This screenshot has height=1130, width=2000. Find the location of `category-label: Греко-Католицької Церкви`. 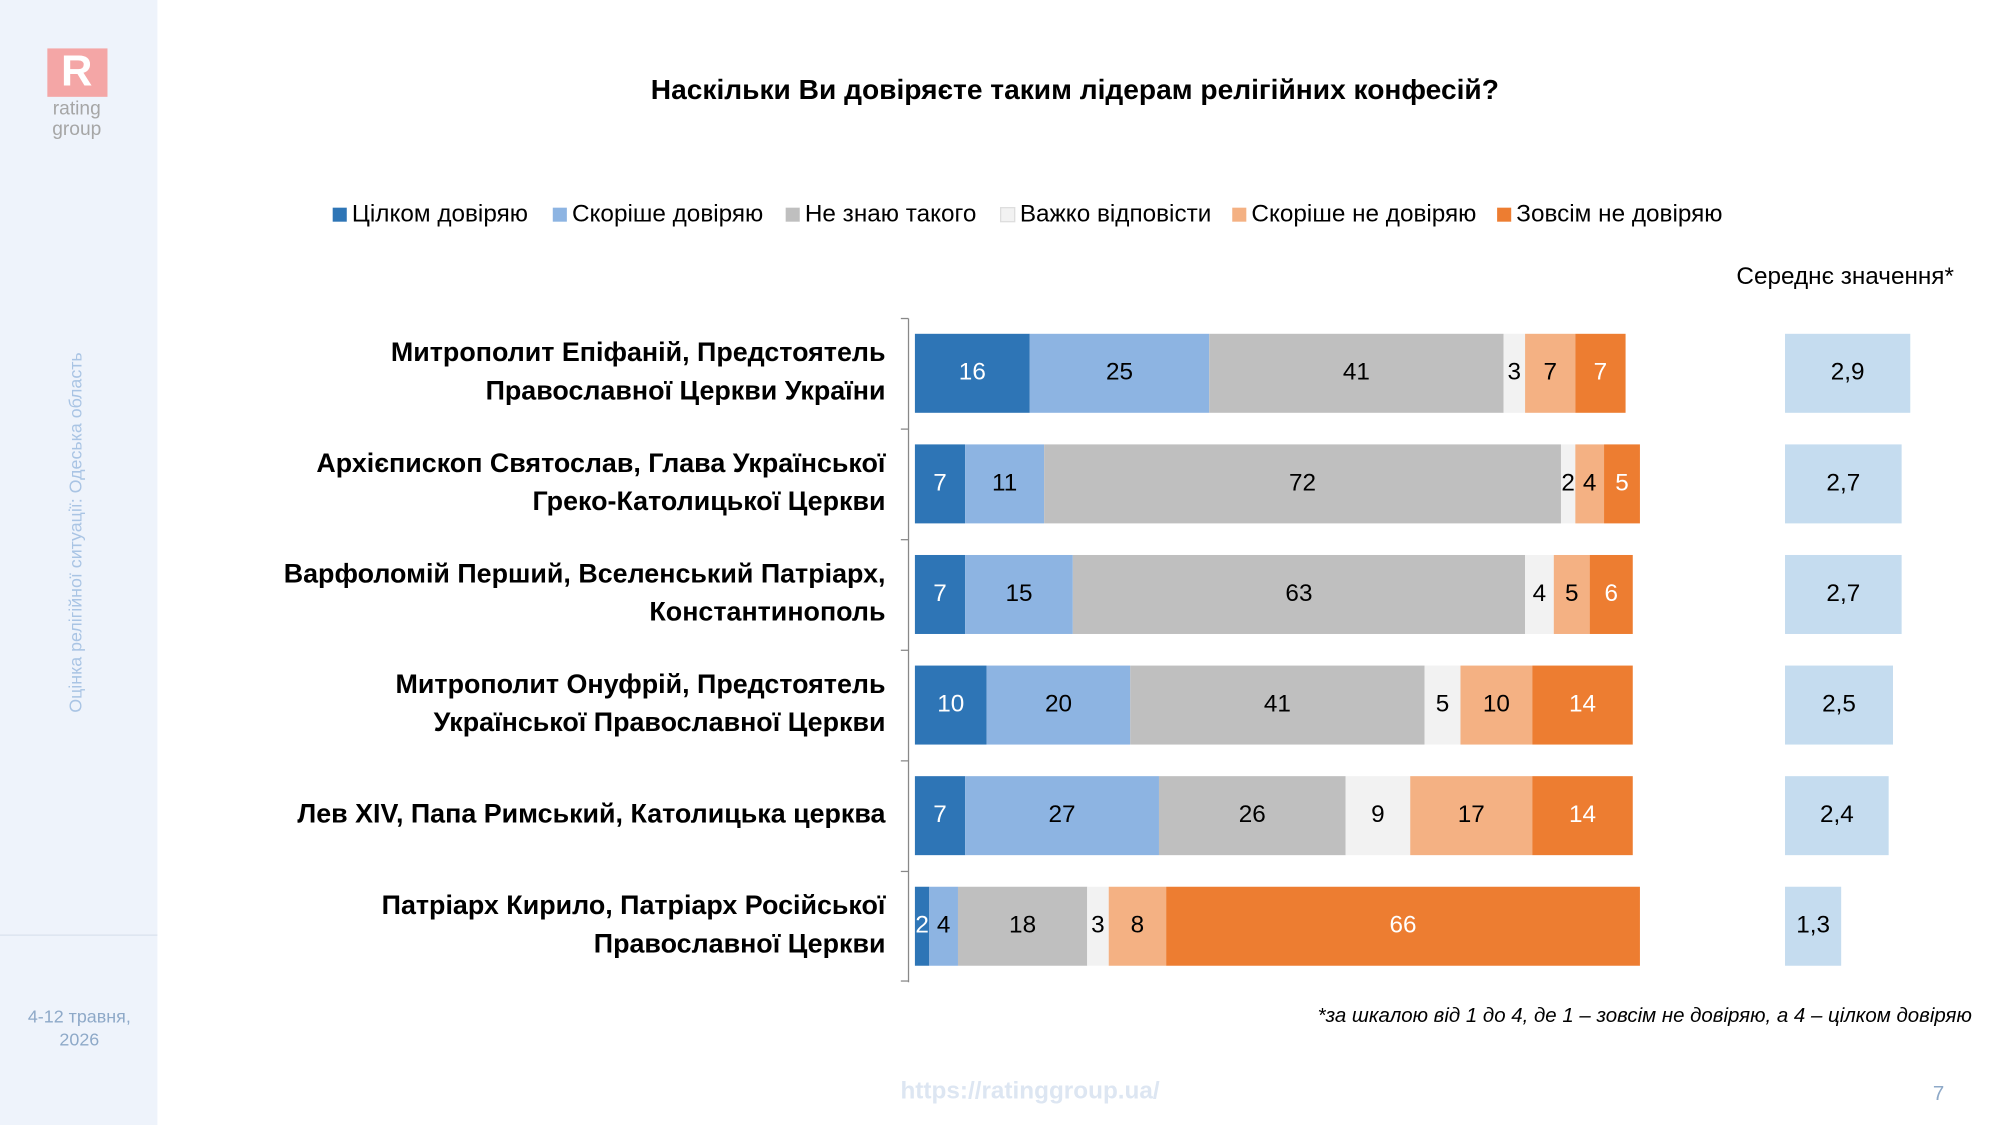

category-label: Греко-Католицької Церкви is located at coordinates (708, 501).